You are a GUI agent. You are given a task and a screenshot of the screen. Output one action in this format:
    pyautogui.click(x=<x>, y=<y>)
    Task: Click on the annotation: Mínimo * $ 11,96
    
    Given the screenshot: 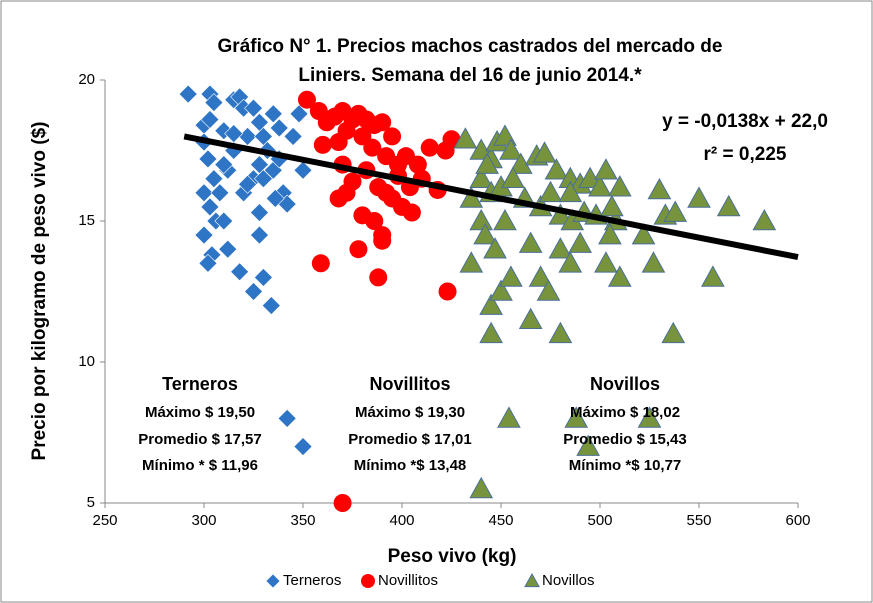 What is the action you would take?
    pyautogui.click(x=200, y=465)
    